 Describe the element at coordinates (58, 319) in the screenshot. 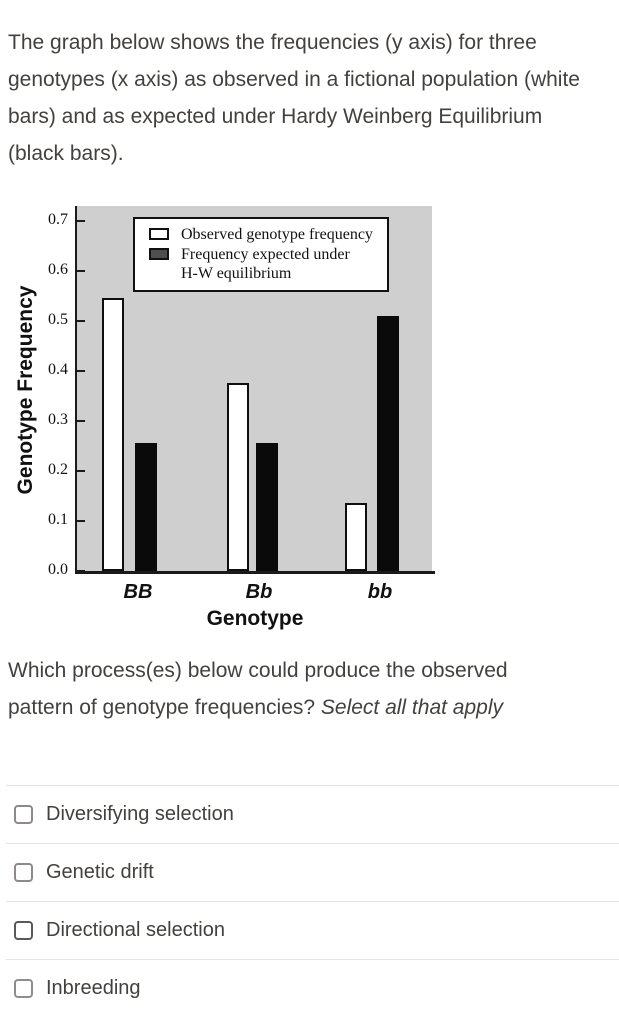

I see `y-tick-label: 0.5` at that location.